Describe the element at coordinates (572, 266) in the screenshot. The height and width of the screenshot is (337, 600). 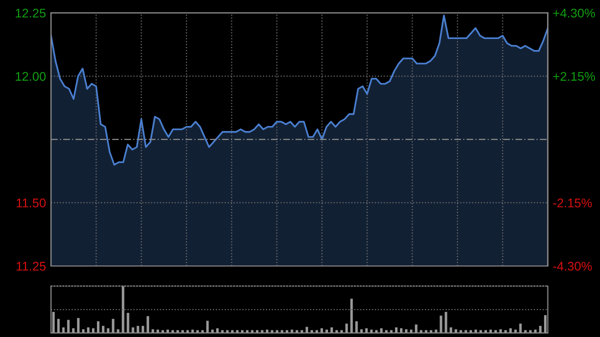
I see `y2-tick-label: -4.30%` at that location.